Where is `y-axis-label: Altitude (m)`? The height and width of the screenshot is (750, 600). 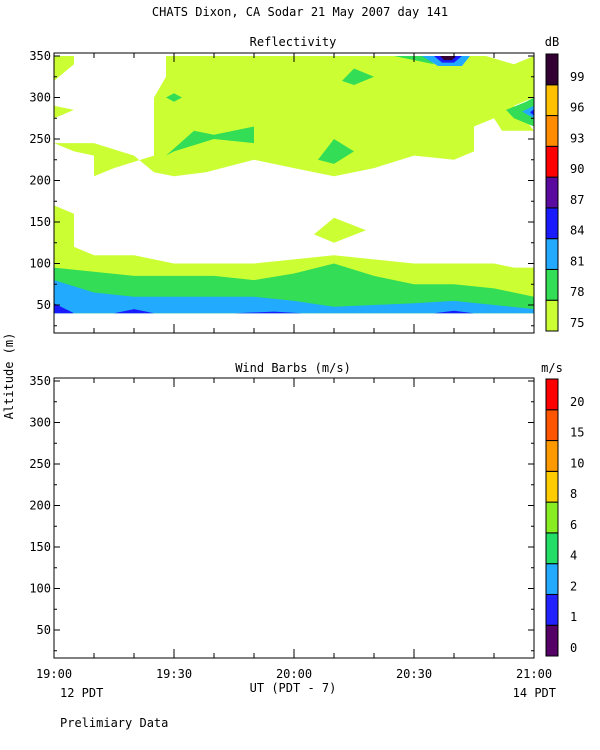 y-axis-label: Altitude (m) is located at coordinates (9, 376).